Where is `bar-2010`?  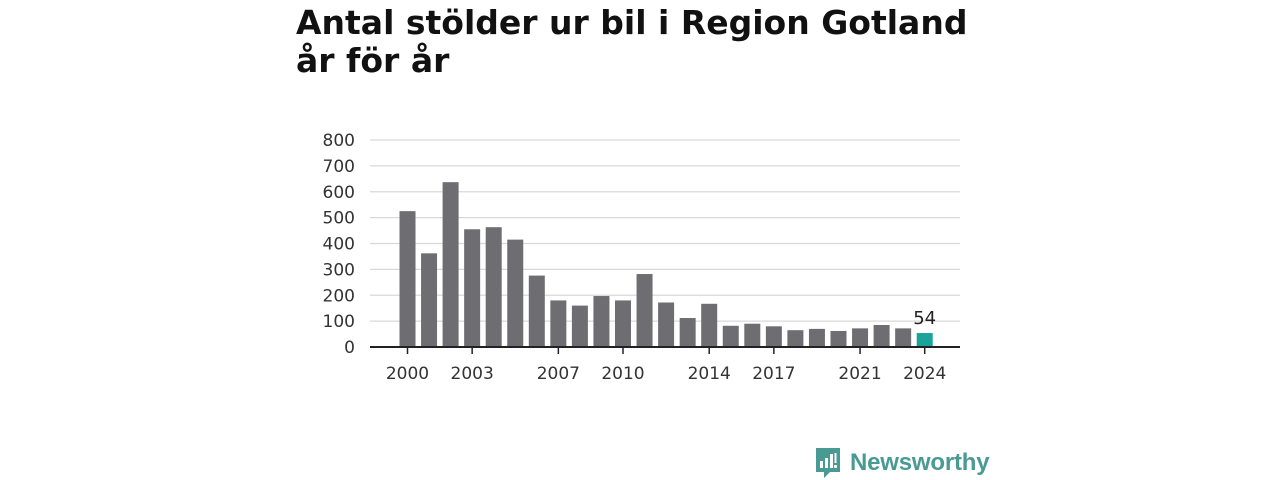
bar-2010 is located at coordinates (623, 323).